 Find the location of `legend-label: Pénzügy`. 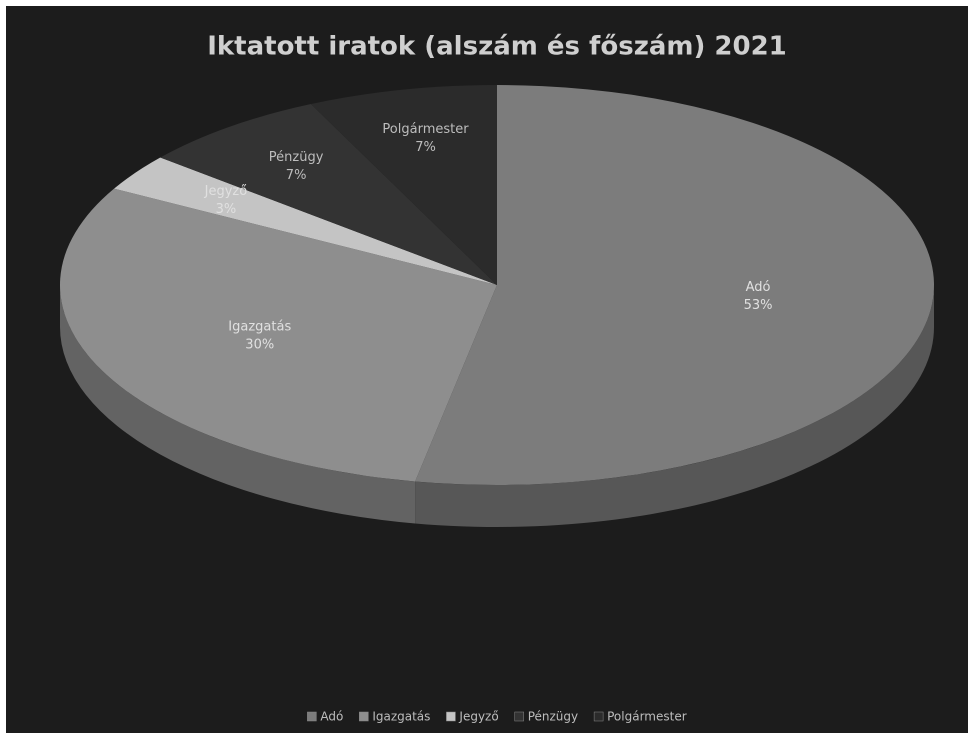

legend-label: Pénzügy is located at coordinates (553, 717).